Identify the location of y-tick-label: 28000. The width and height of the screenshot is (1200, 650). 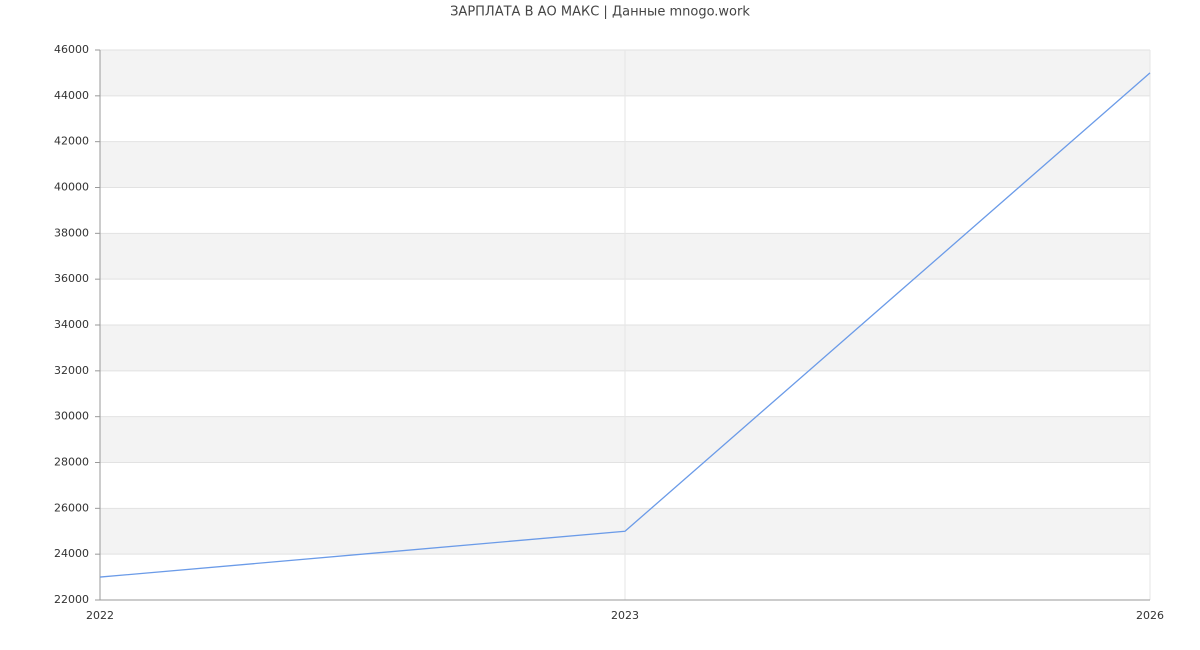
(71, 462).